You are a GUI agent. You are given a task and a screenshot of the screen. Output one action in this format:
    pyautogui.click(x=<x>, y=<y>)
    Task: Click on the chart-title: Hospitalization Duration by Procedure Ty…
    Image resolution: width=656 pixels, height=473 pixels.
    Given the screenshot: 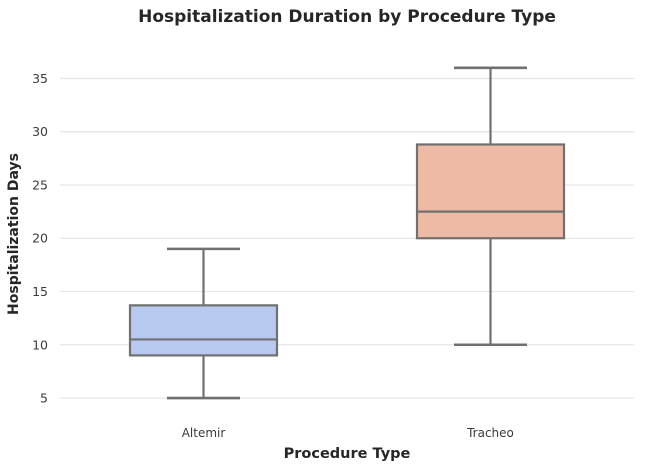 What is the action you would take?
    pyautogui.click(x=347, y=17)
    